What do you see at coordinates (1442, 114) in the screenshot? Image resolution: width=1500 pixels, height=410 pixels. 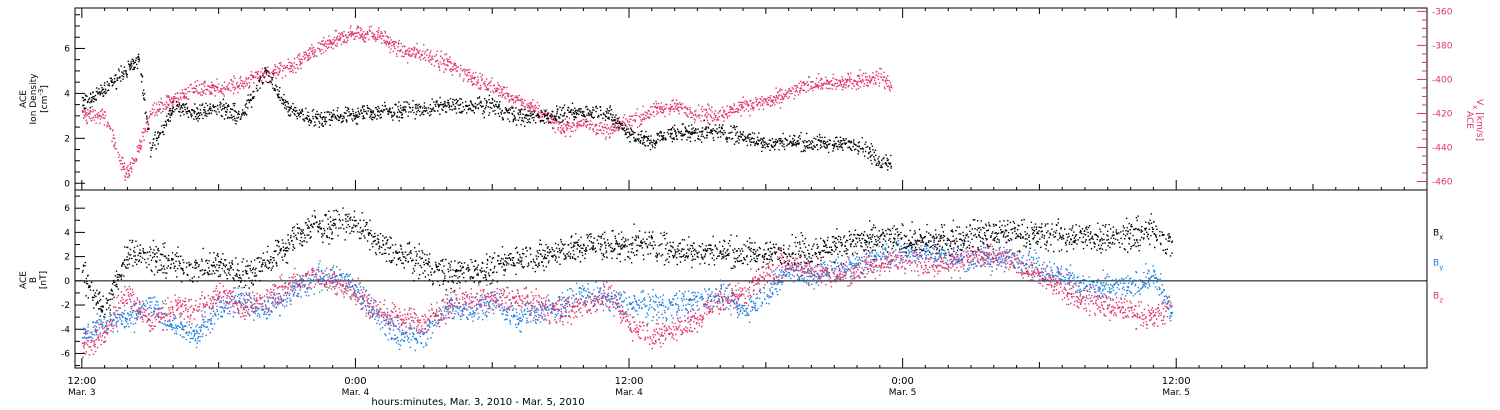 I see `vx-tick-label: -420` at bounding box center [1442, 114].